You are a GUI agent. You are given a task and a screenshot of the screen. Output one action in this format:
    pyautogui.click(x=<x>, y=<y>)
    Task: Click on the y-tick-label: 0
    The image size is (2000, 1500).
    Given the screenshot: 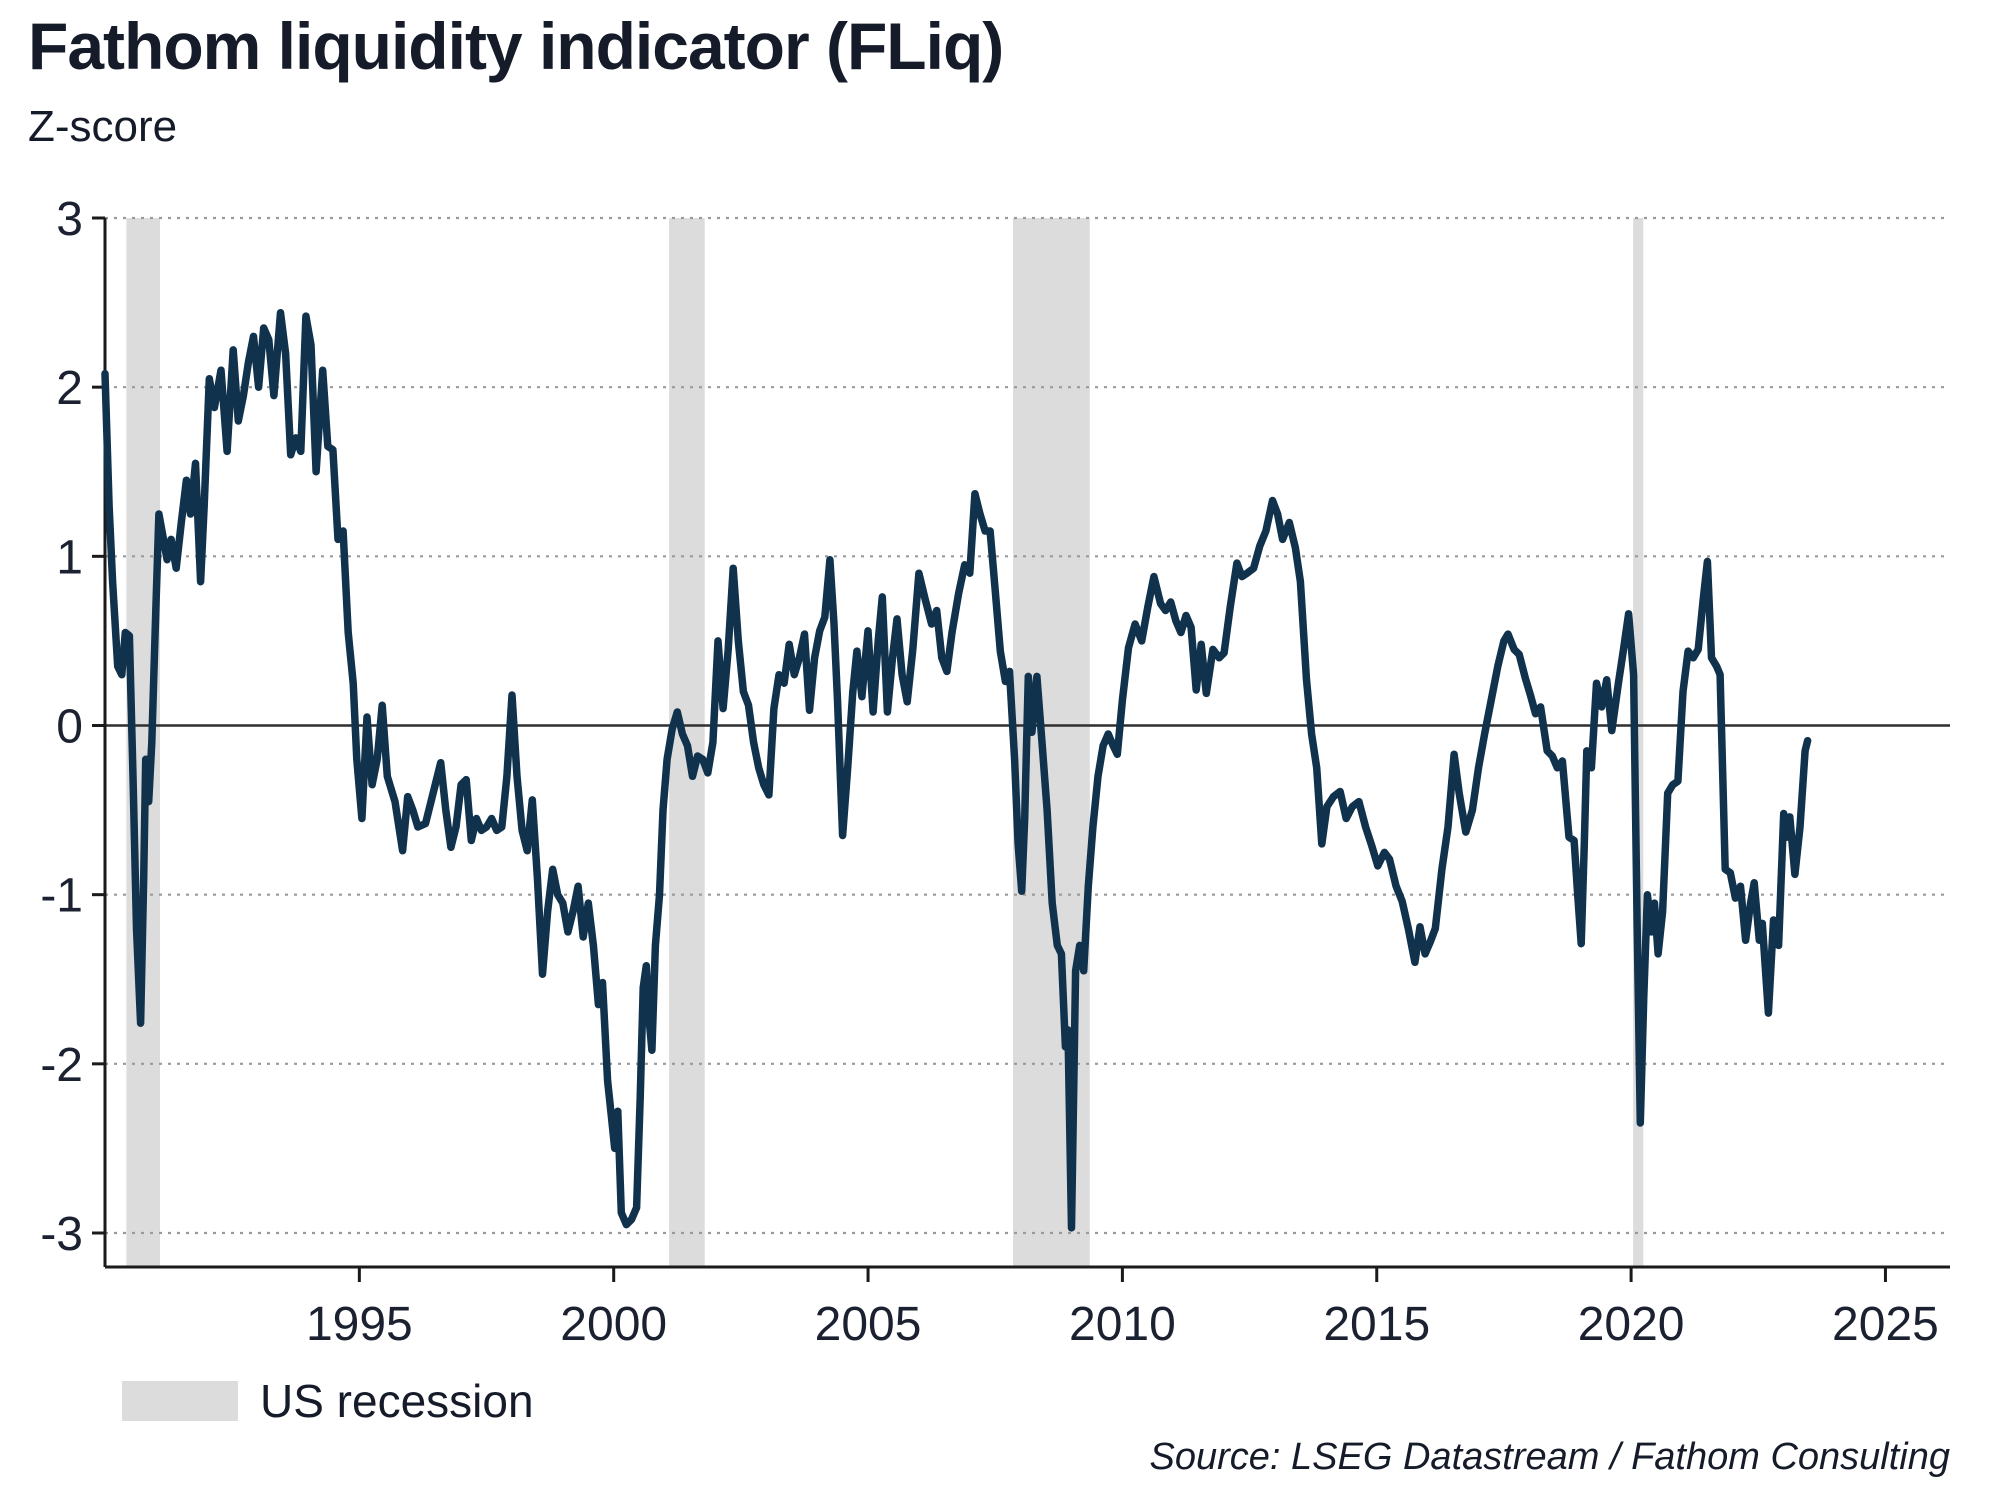 What is the action you would take?
    pyautogui.click(x=69, y=727)
    